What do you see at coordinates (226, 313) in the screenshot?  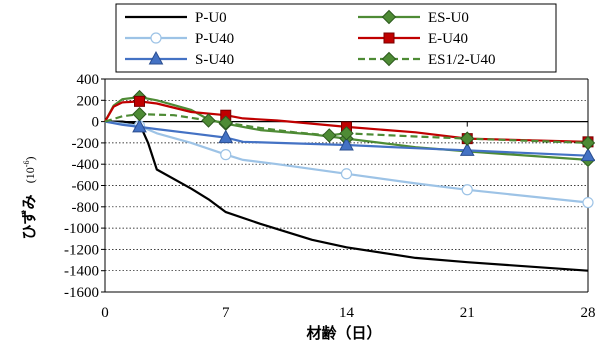 I see `x-tick-label-1: 7` at bounding box center [226, 313].